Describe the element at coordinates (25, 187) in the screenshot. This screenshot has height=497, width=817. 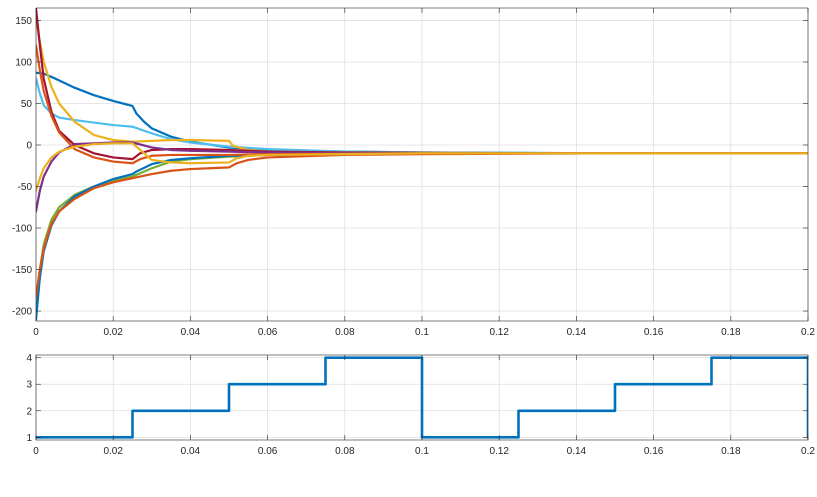
I see `y-tick-label: -50` at that location.